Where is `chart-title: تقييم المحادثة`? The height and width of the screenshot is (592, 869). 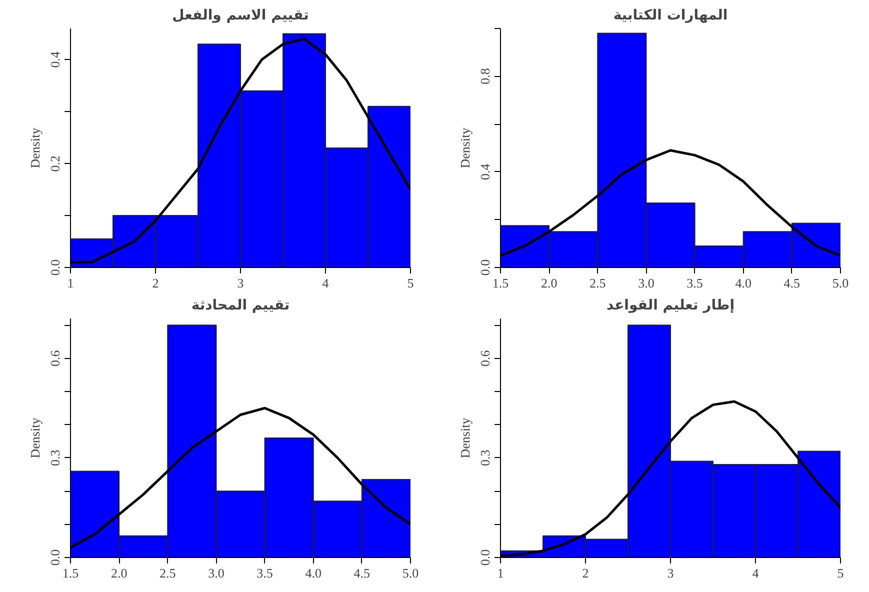
chart-title: تقييم المحادثة is located at coordinates (240, 306).